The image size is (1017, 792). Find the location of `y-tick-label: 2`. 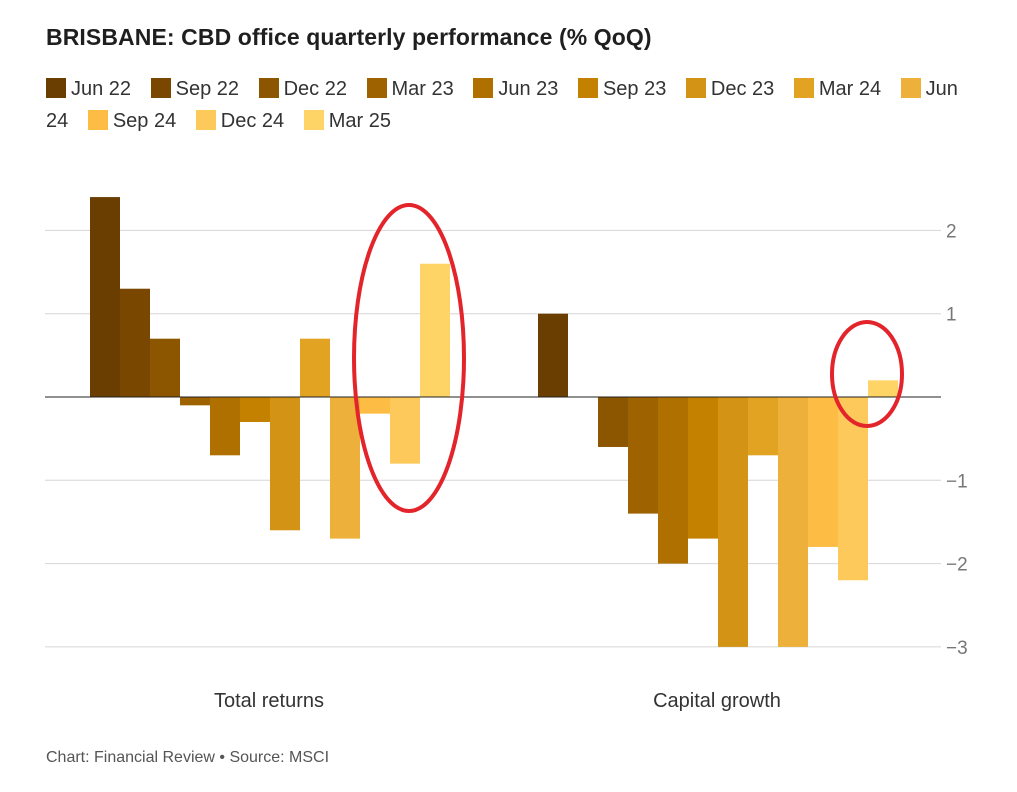

y-tick-label: 2 is located at coordinates (951, 231).